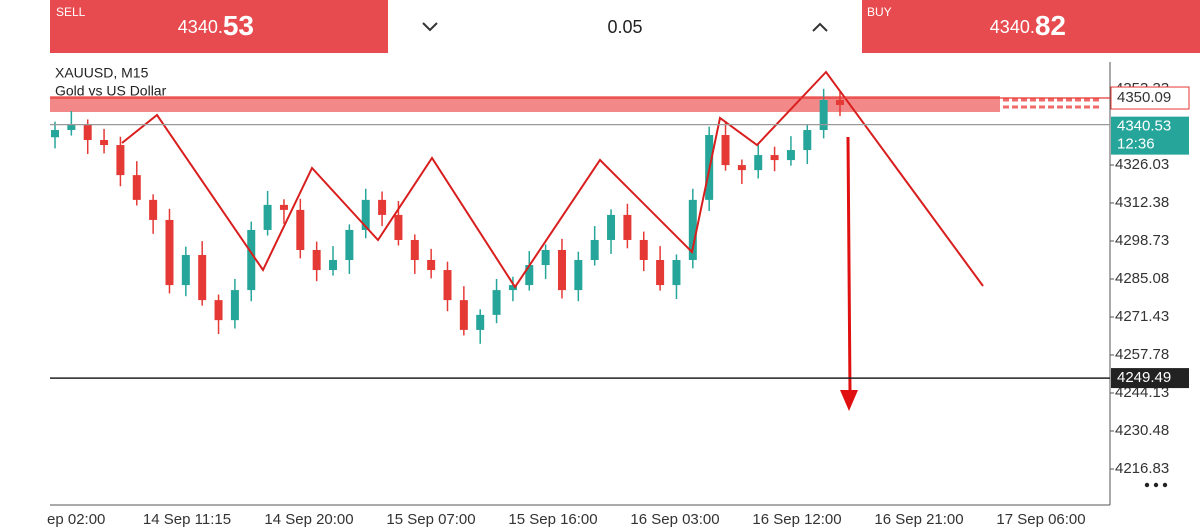 The image size is (1200, 532). I want to click on order-band, so click(525, 104).